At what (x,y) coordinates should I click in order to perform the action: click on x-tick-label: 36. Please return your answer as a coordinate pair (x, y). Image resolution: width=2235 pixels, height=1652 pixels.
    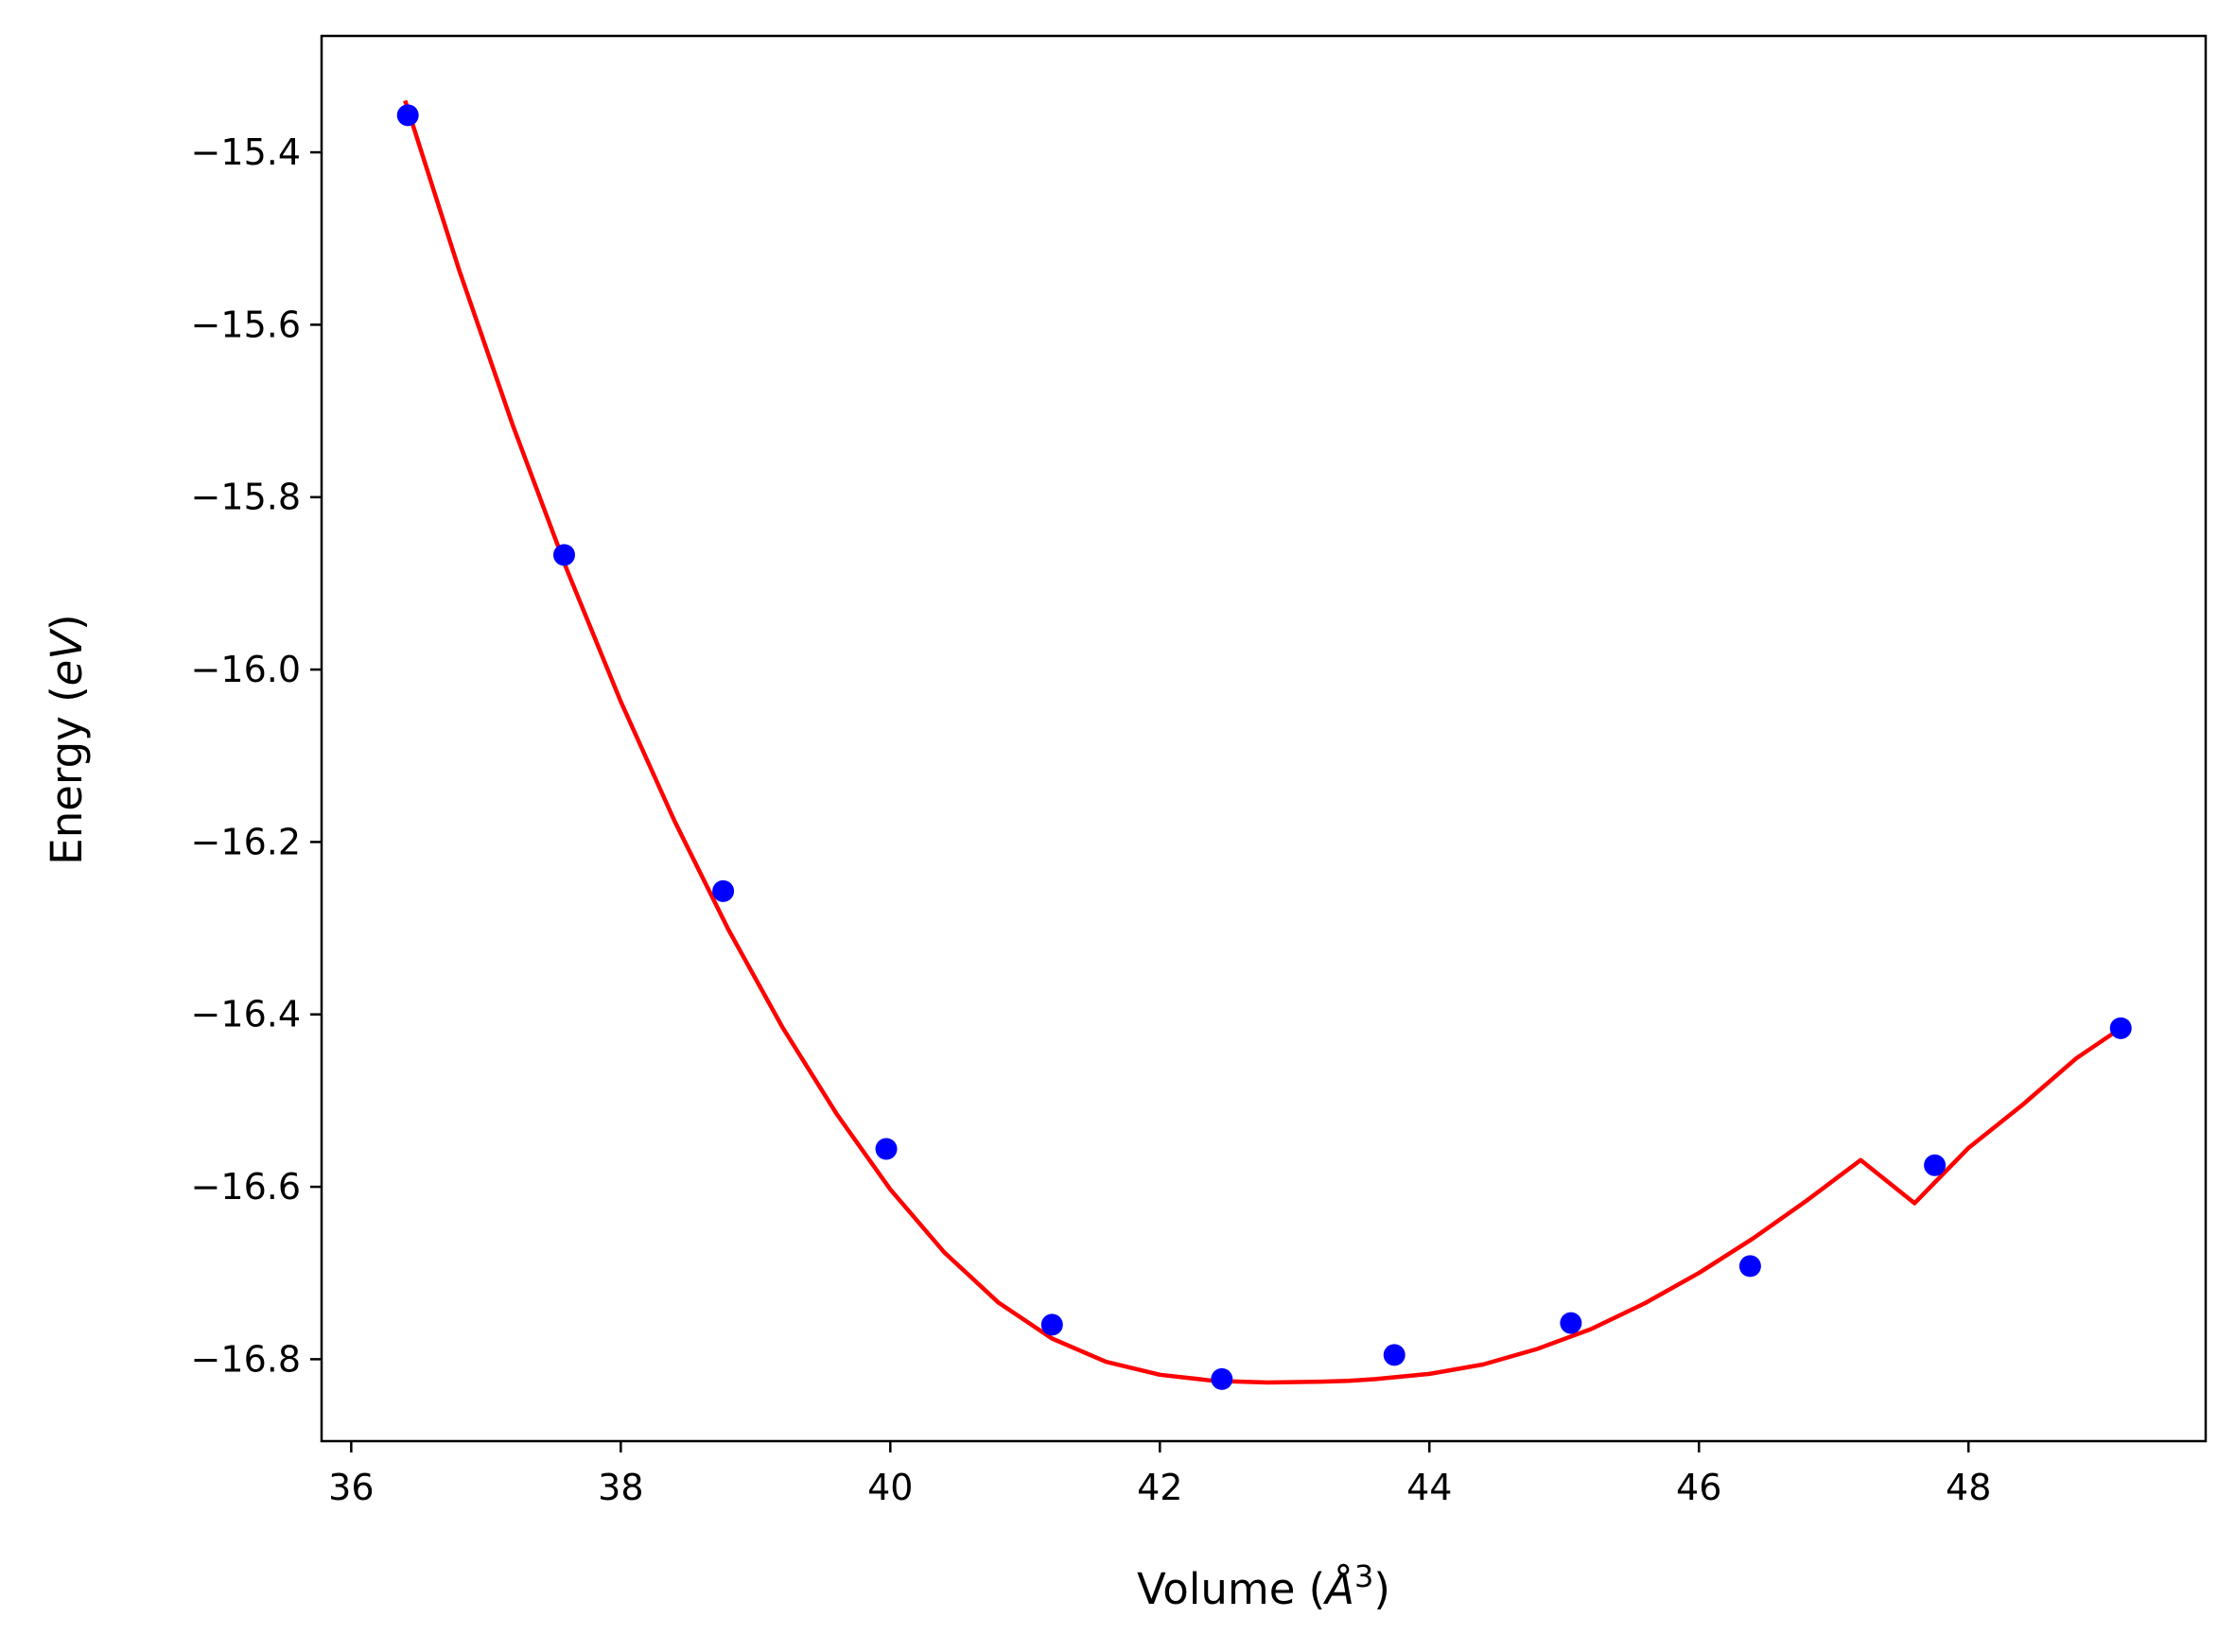
    Looking at the image, I should click on (351, 1488).